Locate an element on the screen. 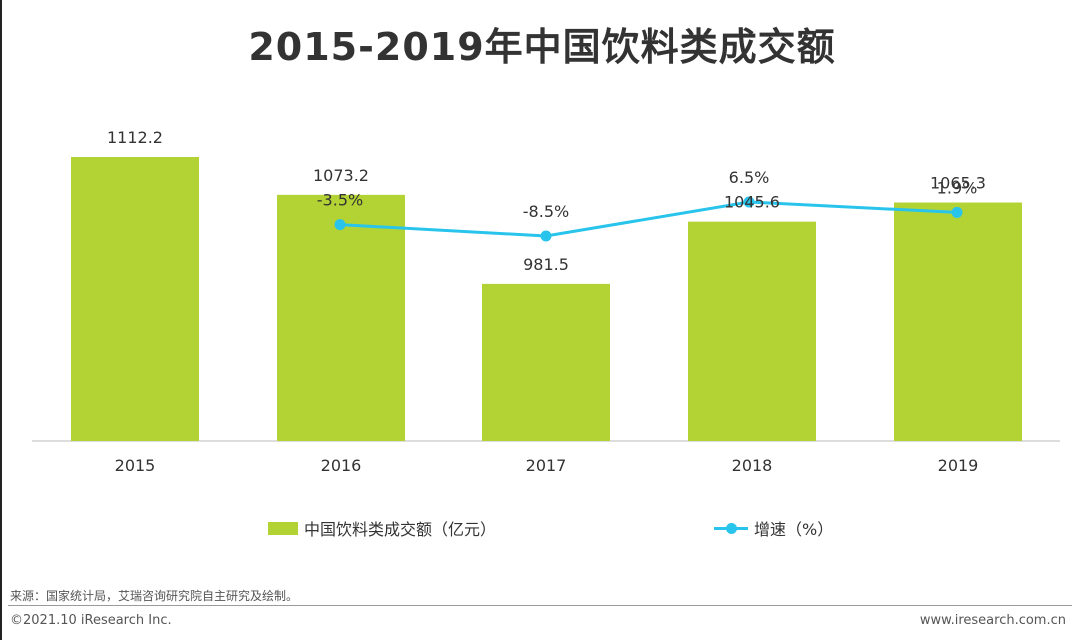 This screenshot has height=640, width=1080. legend-item-line: 增速（%） is located at coordinates (773, 528).